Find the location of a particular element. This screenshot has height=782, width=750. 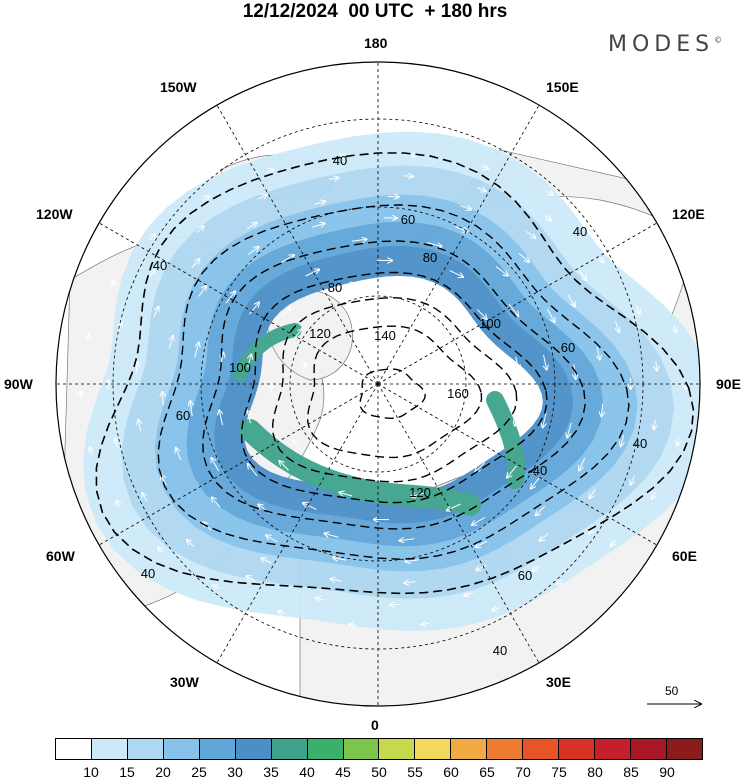

brand-mark: © is located at coordinates (718, 40).